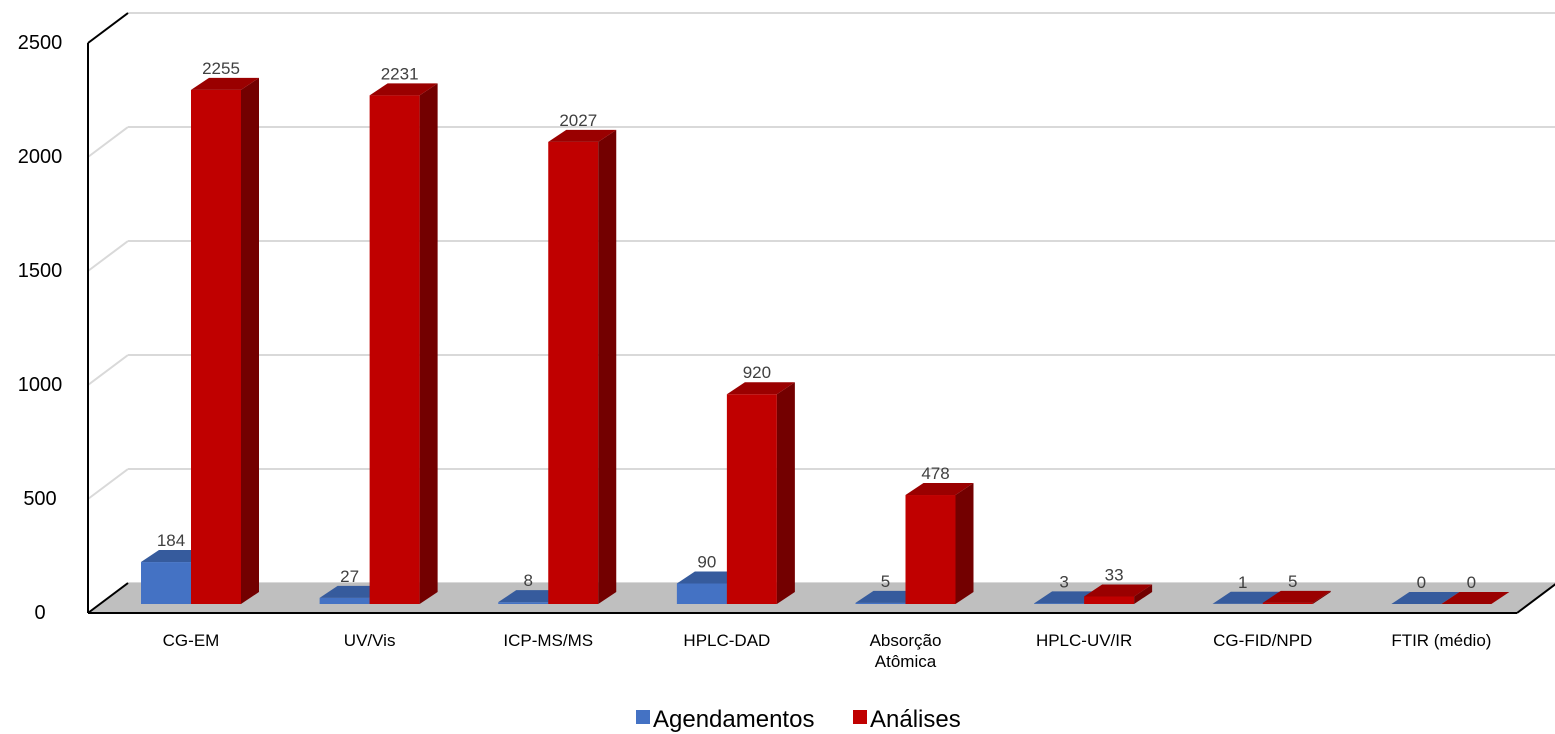 The width and height of the screenshot is (1555, 734). I want to click on legend-label: Agendamentos, so click(733, 719).